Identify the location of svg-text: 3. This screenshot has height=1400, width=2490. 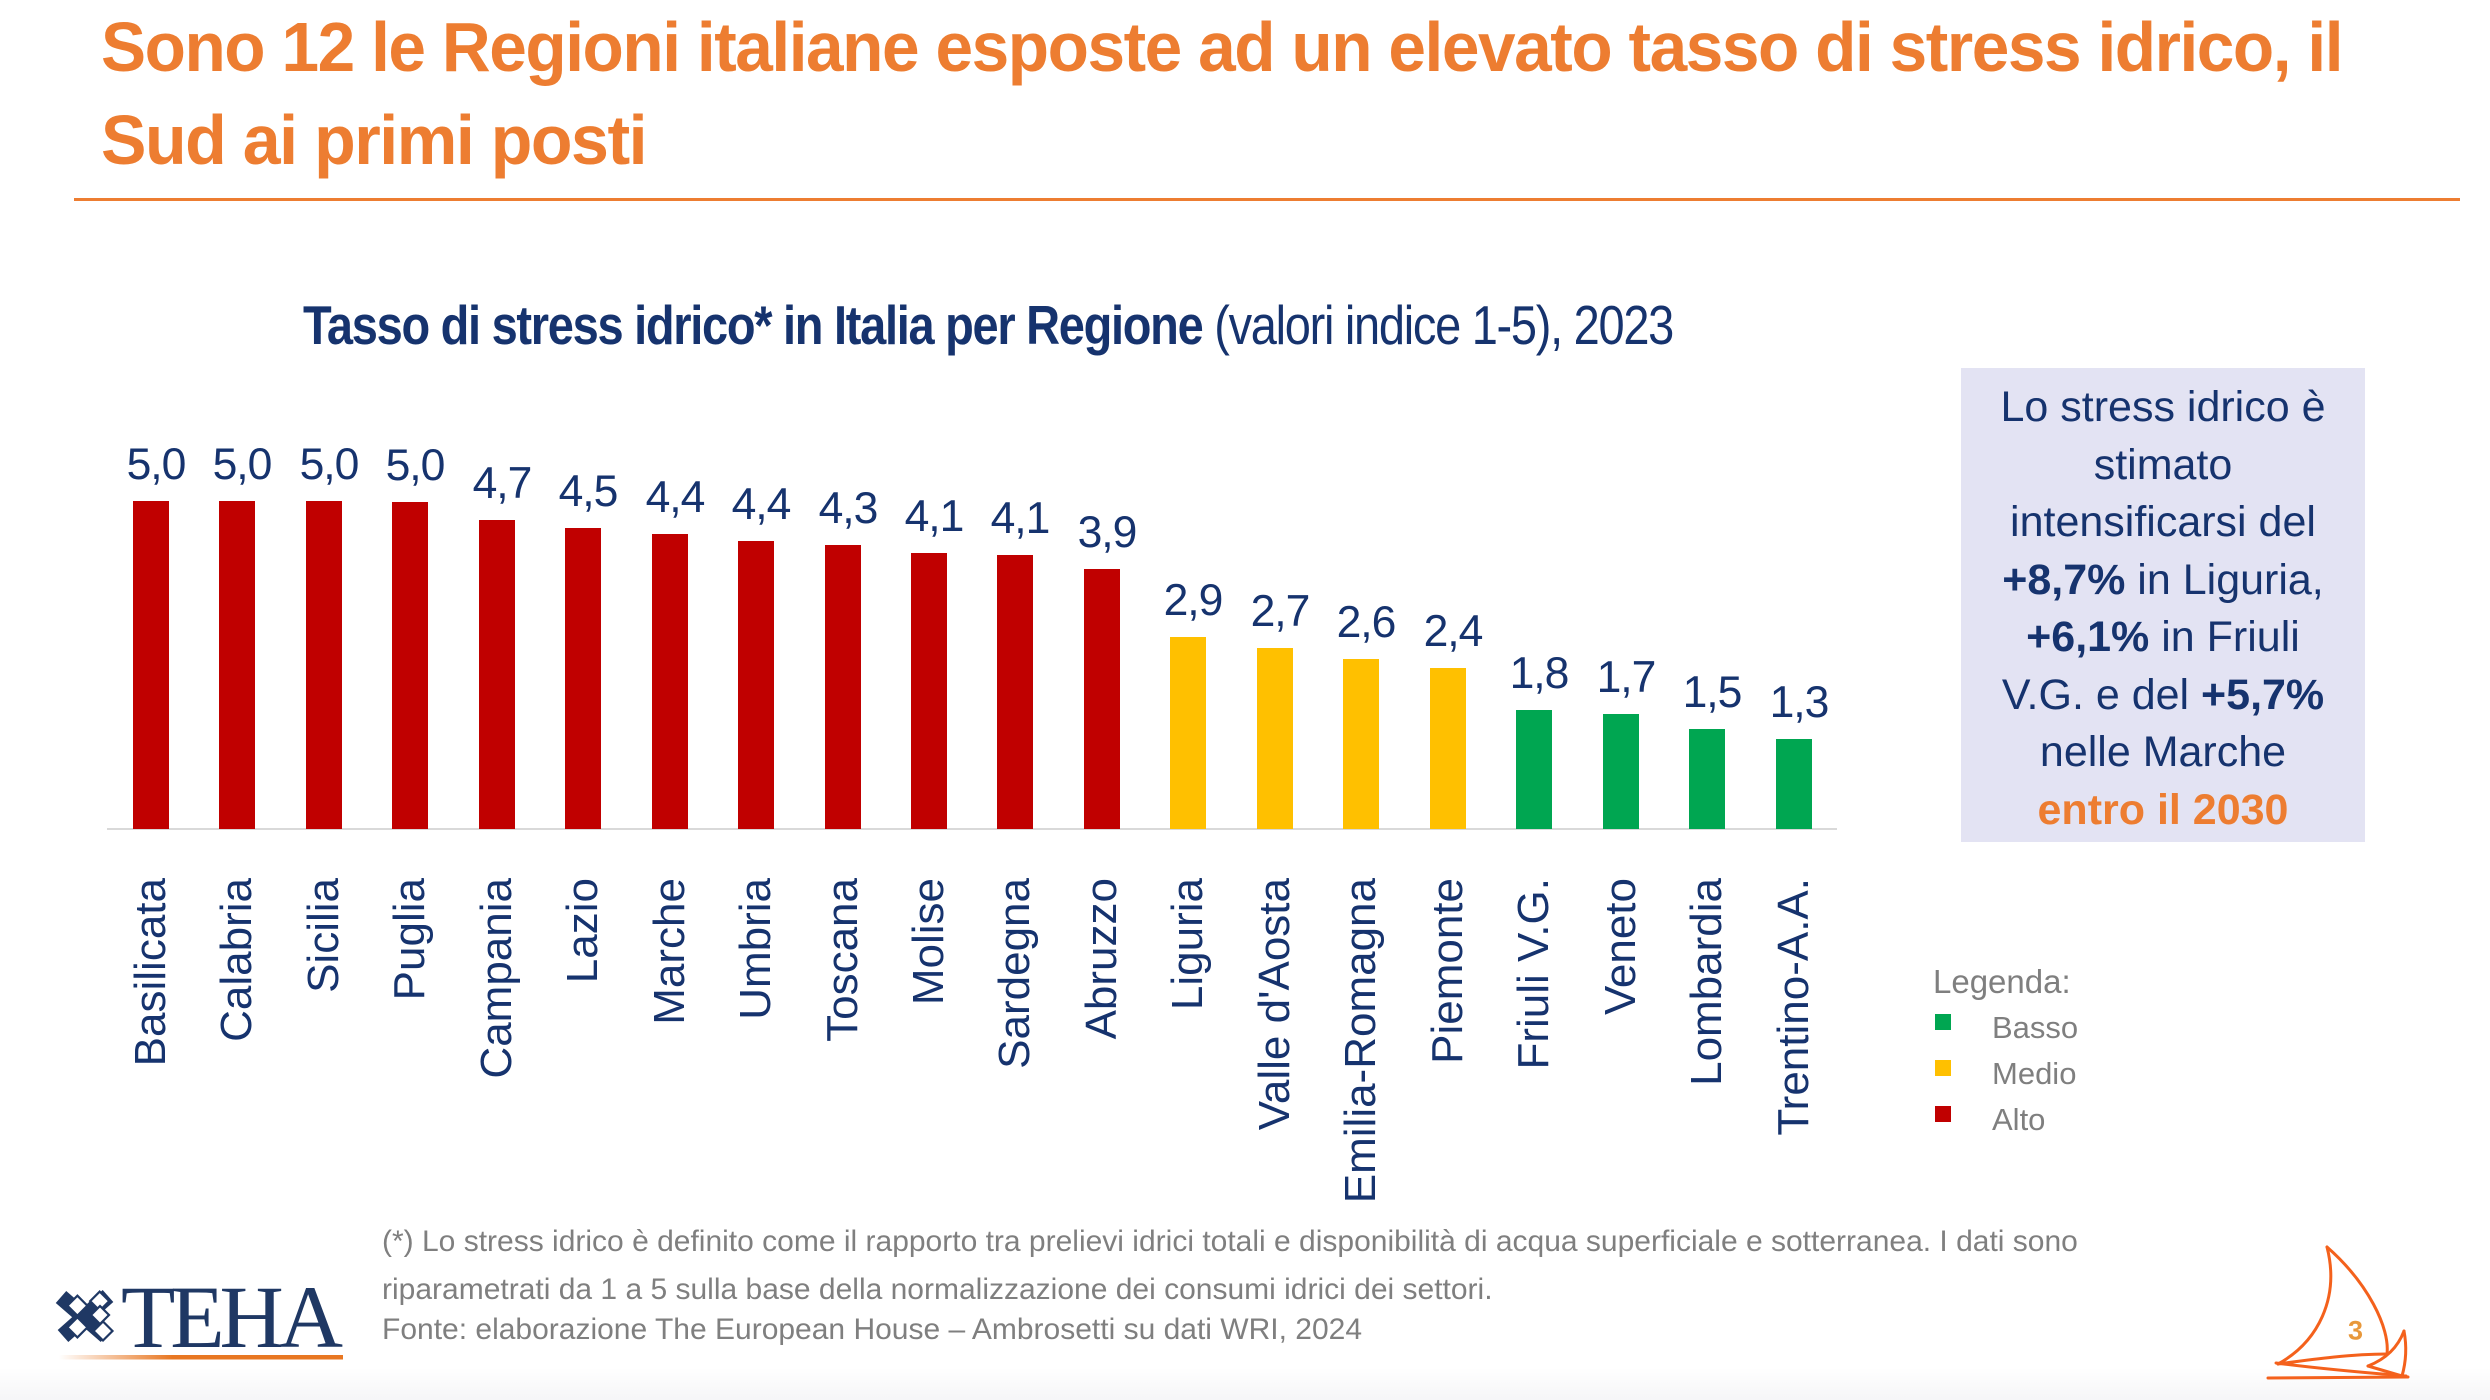
(2355, 1331).